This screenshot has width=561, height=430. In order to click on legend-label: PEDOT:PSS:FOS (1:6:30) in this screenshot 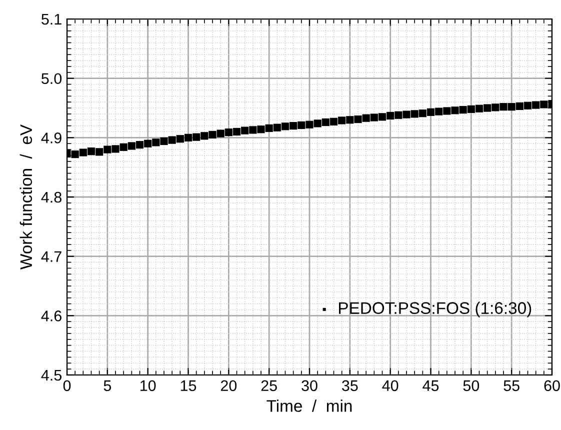, I will do `click(435, 310)`.